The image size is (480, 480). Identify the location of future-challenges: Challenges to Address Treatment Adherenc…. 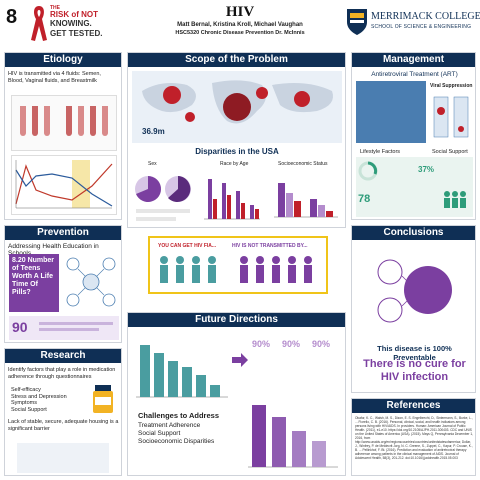
(188, 428).